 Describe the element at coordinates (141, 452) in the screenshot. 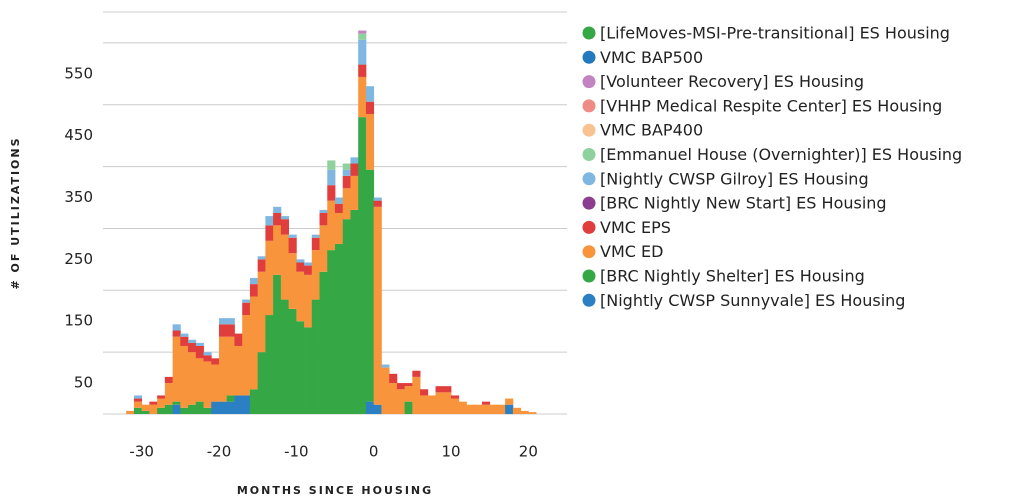

I see `x-tick-label: -30` at that location.